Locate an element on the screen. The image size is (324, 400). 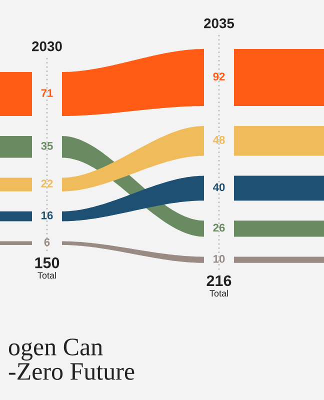
text: ogen Can -Zero Future is located at coordinates (71, 359).